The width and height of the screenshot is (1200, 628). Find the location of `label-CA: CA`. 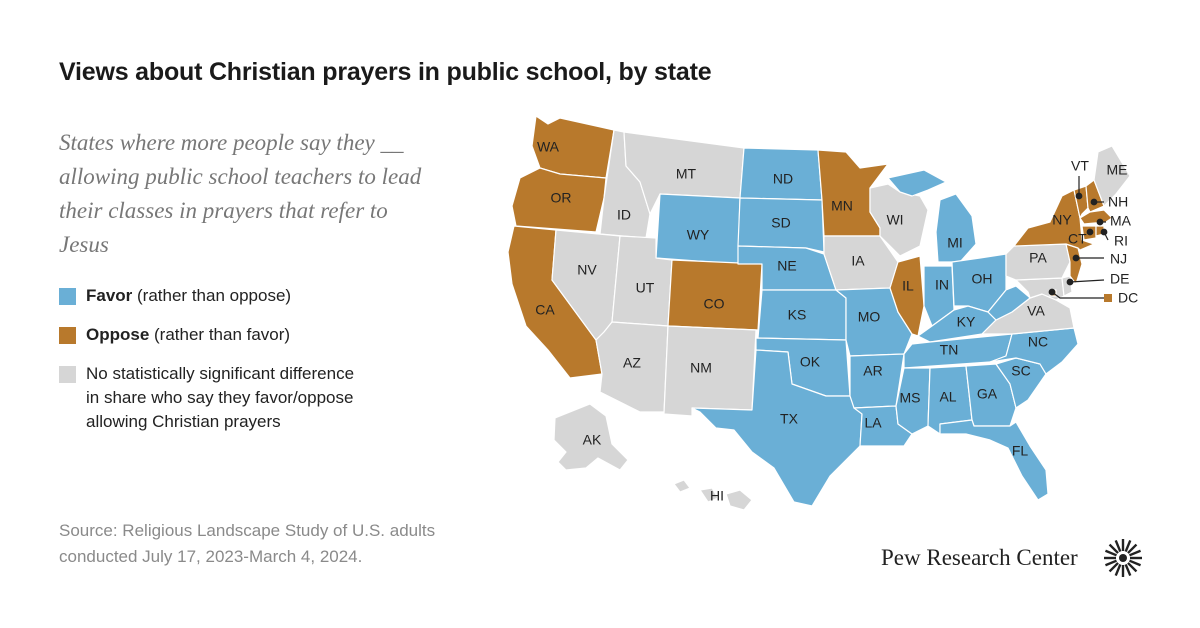

label-CA: CA is located at coordinates (545, 310).